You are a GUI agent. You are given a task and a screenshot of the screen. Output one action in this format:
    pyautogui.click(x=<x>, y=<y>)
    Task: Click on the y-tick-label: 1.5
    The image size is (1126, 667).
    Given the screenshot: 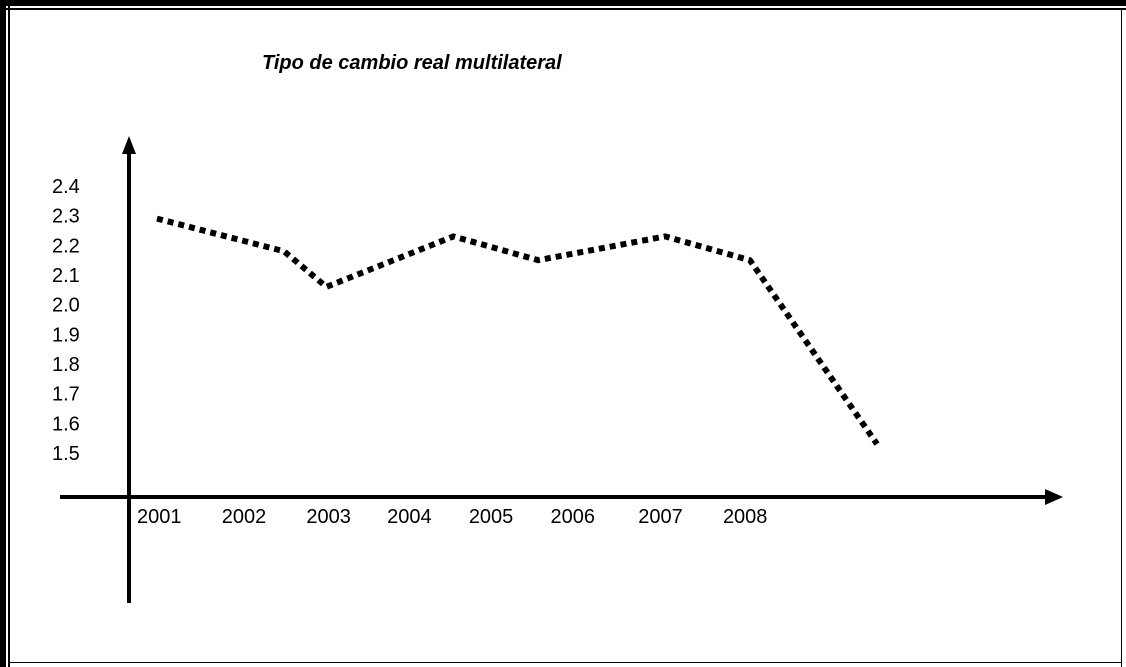 What is the action you would take?
    pyautogui.click(x=66, y=454)
    